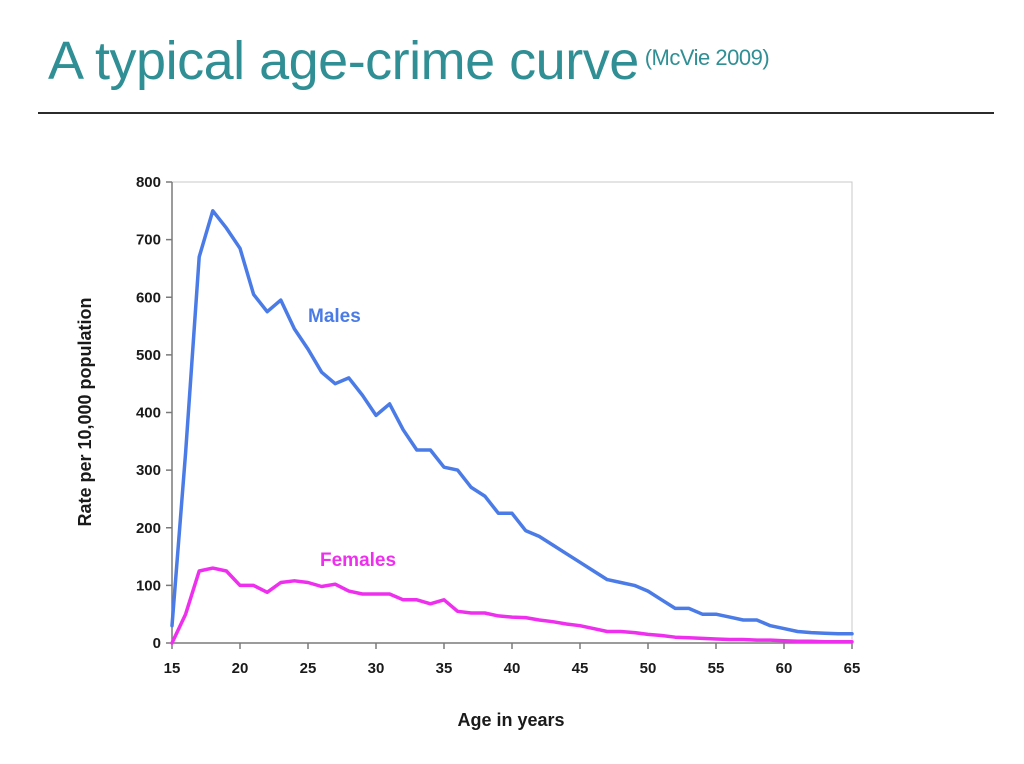  I want to click on x-tick-label: 40, so click(512, 668).